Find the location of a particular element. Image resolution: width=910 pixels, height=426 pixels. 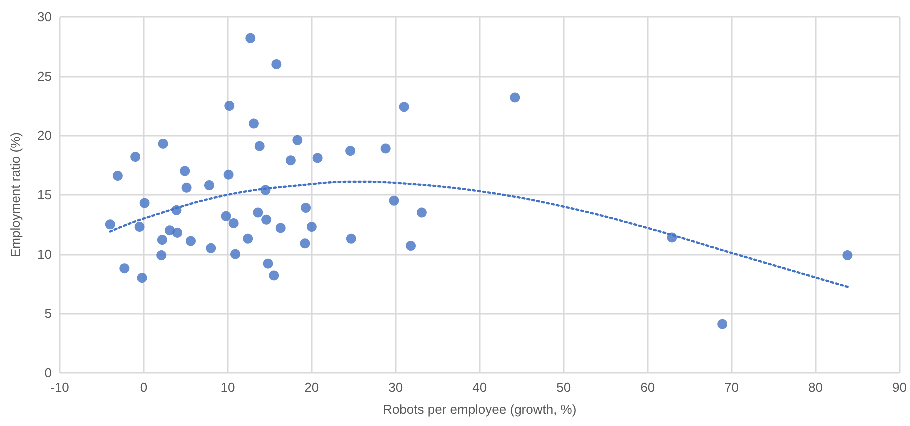

x-axis-title: Robots per employee (growth, %) is located at coordinates (480, 409).